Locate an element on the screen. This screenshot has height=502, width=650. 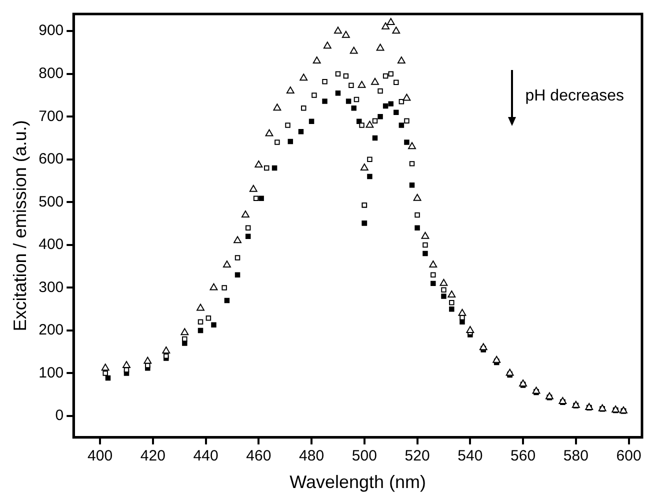
y-tick-label: 500 is located at coordinates (51, 201).